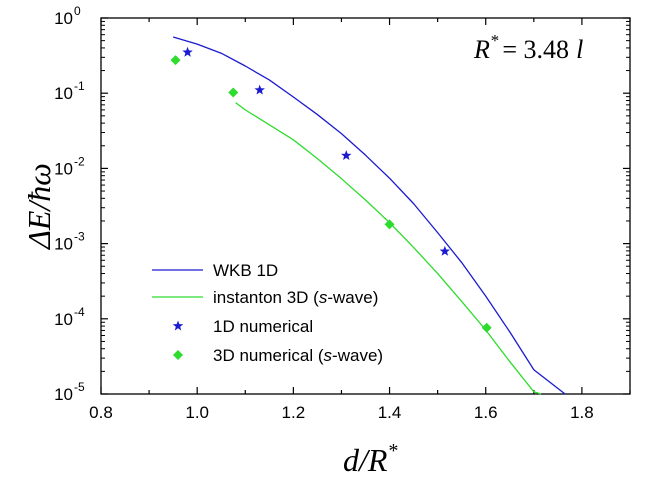  I want to click on annotation: R* = 3.48 l, so click(528, 47).